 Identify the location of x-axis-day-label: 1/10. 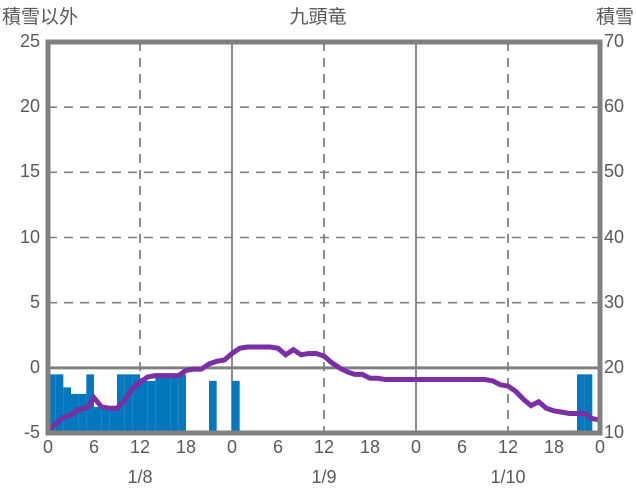
(508, 477).